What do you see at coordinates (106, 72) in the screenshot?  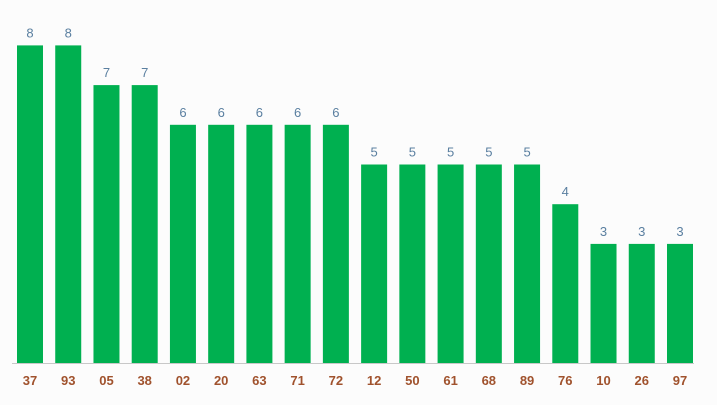 I see `value-label-05: 7` at bounding box center [106, 72].